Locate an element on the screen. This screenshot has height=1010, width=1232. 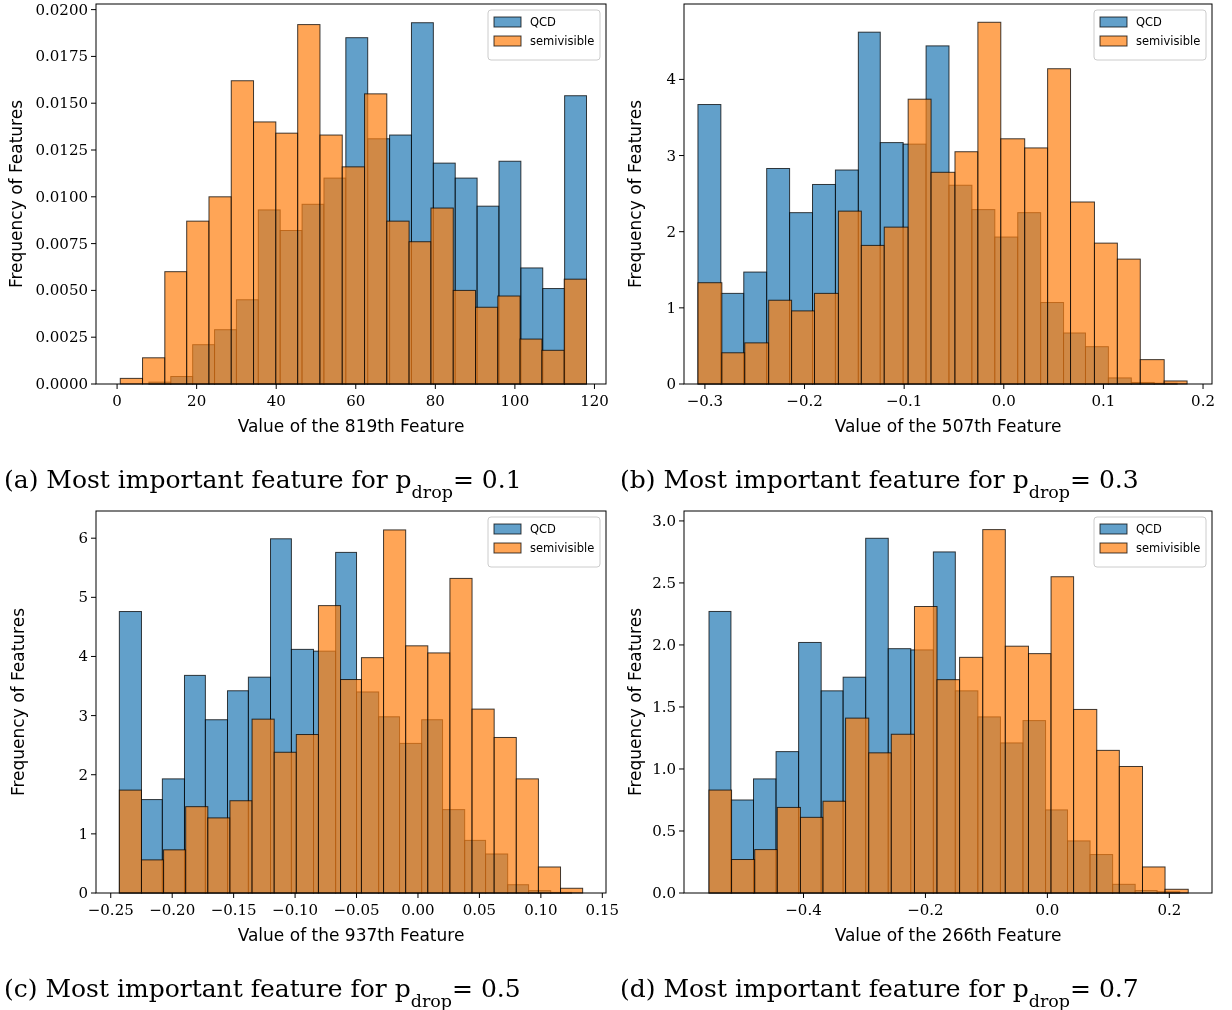
x-tick-label: 0.10 is located at coordinates (541, 910).